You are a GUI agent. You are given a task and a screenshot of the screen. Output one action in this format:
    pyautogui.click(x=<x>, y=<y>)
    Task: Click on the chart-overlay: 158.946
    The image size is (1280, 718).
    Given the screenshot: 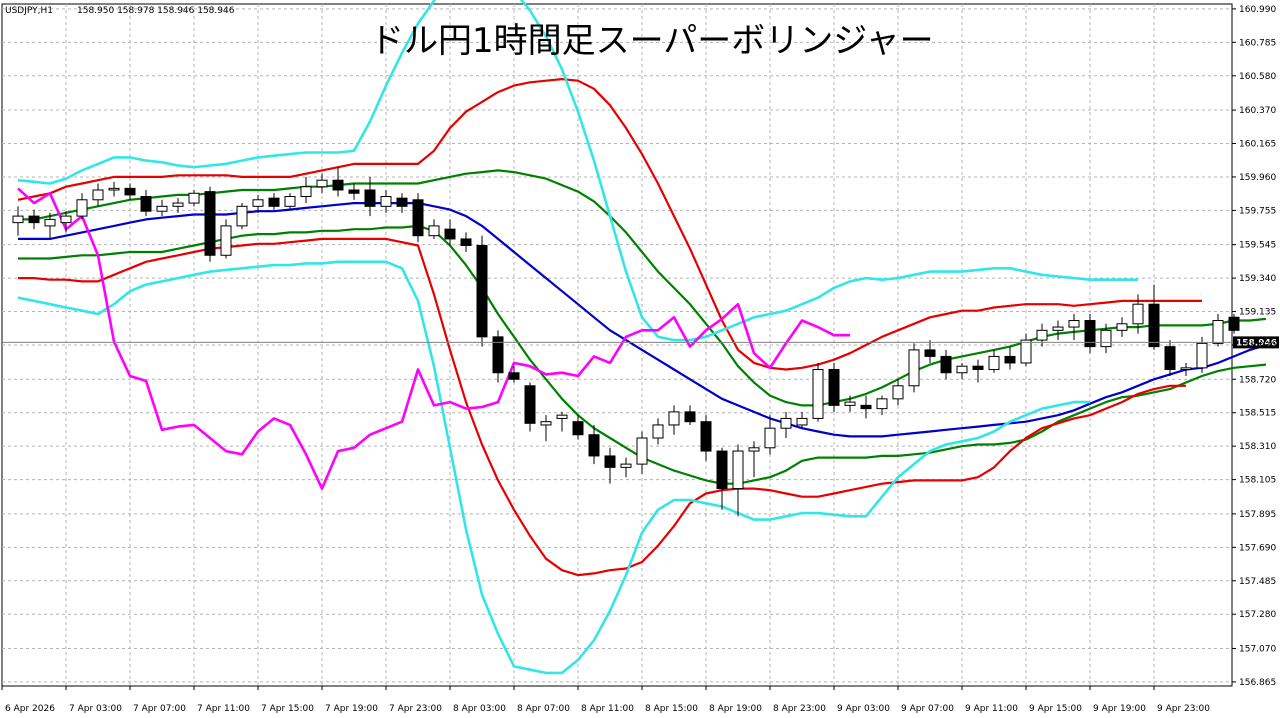 What is the action you would take?
    pyautogui.click(x=640, y=342)
    